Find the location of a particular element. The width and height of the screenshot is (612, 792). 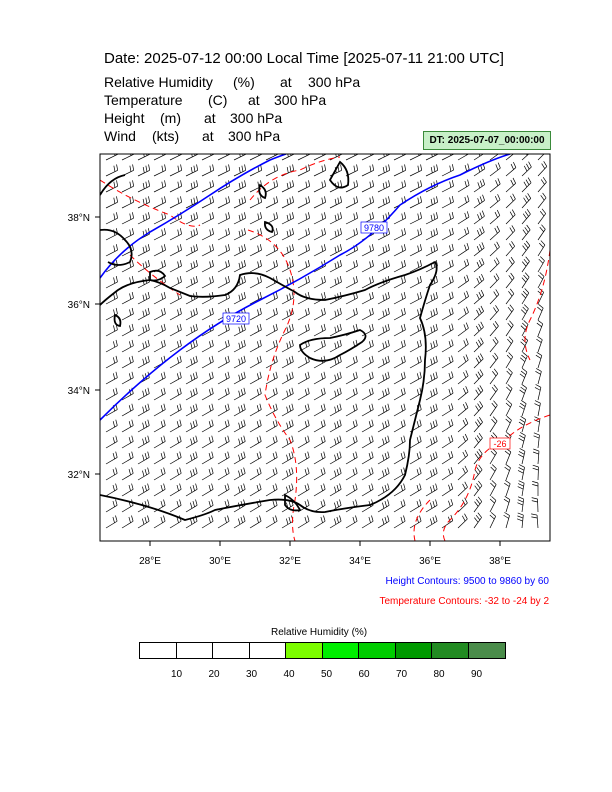

height-contour-note: Height Contours: 9500 to 9860 by 60 is located at coordinates (467, 581).